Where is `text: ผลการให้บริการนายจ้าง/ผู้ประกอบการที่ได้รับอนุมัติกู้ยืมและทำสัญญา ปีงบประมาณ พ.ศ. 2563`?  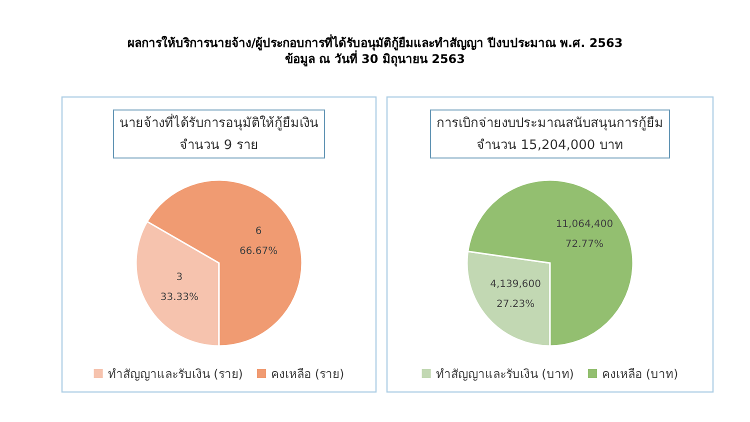 text: ผลการให้บริการนายจ้าง/ผู้ประกอบการที่ได้รับอนุมัติกู้ยืมและทำสัญญา ปีงบประมาณ พ.ศ. 2563 is located at coordinates (375, 42).